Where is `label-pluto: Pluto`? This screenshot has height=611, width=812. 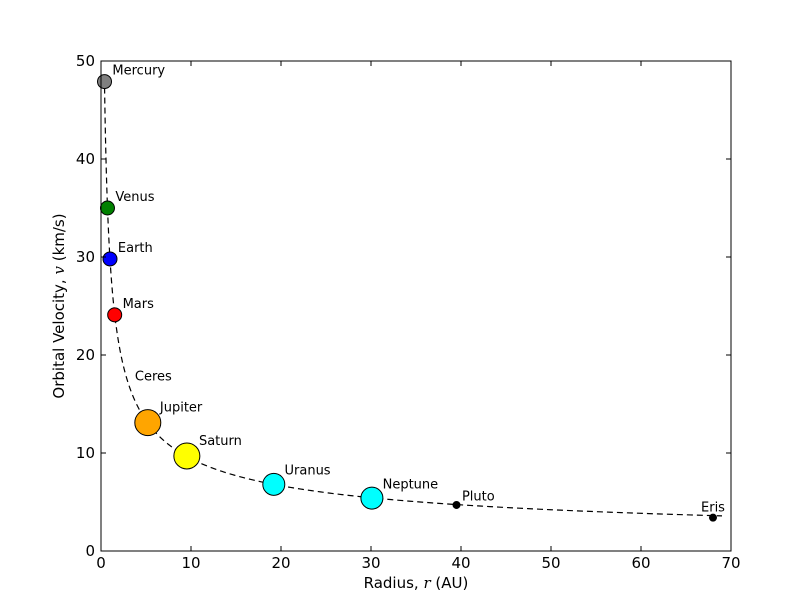
label-pluto: Pluto is located at coordinates (478, 496).